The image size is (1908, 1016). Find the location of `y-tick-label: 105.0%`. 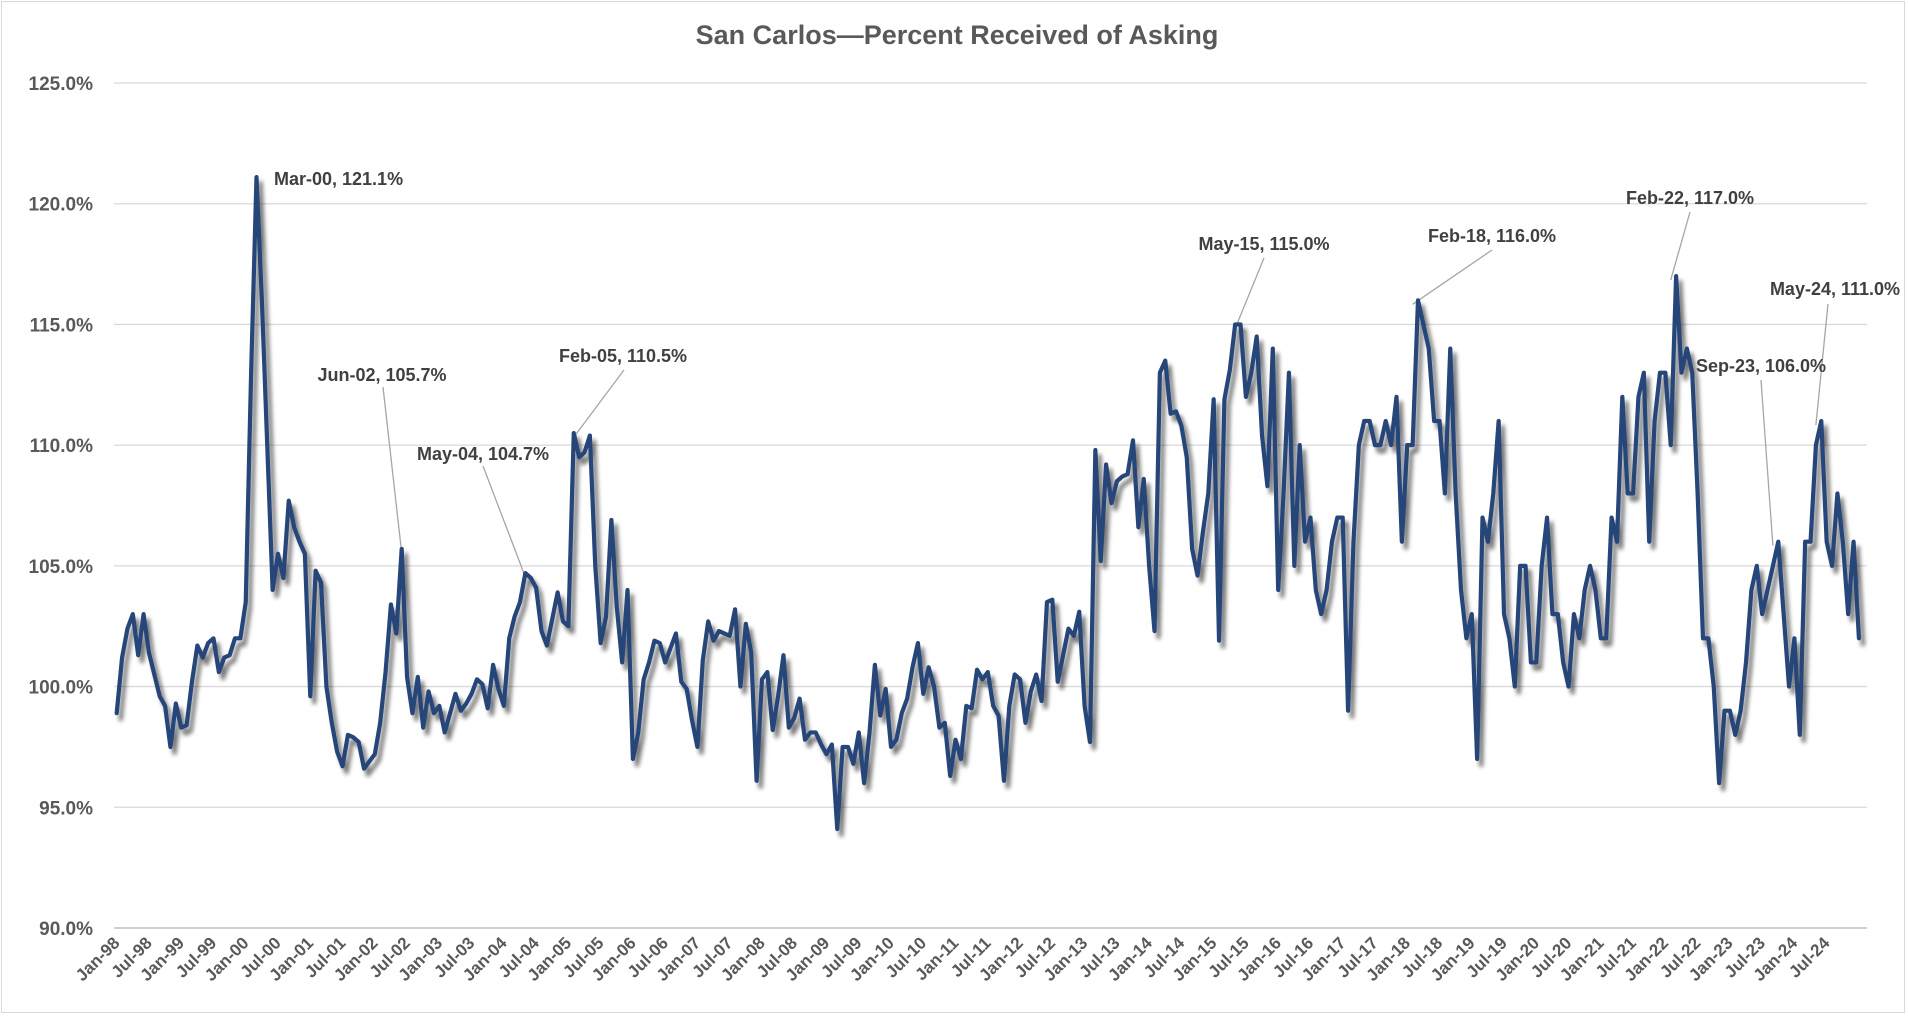

y-tick-label: 105.0% is located at coordinates (61, 567).